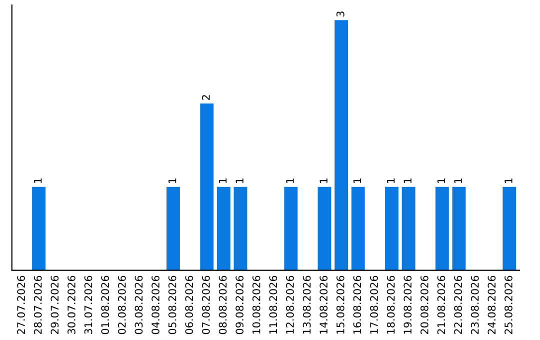  Describe the element at coordinates (408, 305) in the screenshot. I see `x-tick-label: 19.08.2026` at that location.